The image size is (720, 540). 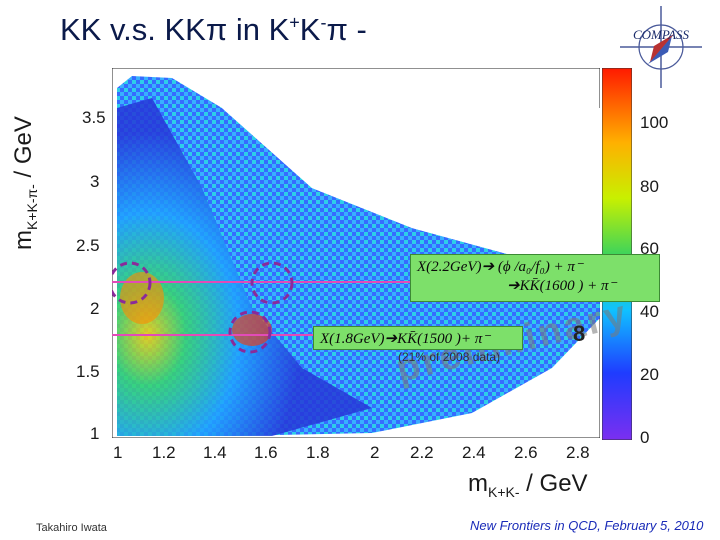 What do you see at coordinates (500, 267) in the screenshot?
I see `annotation-upper-line1: X(2.2GeV)➔ (ϕ /a₀/f₀) + π⁻` at bounding box center [500, 267].